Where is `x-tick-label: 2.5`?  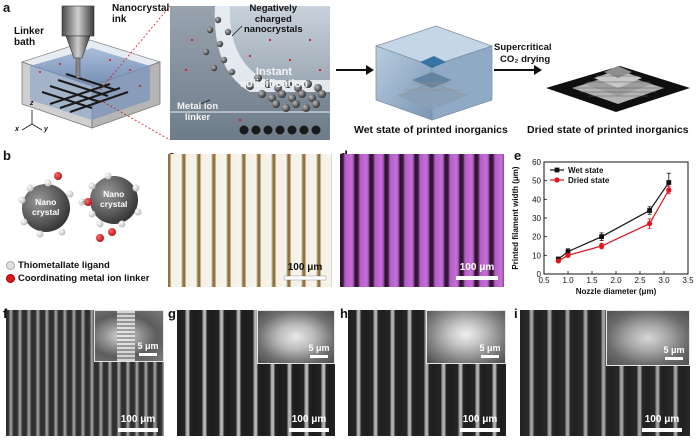 x-tick-label: 2.5 is located at coordinates (640, 280).